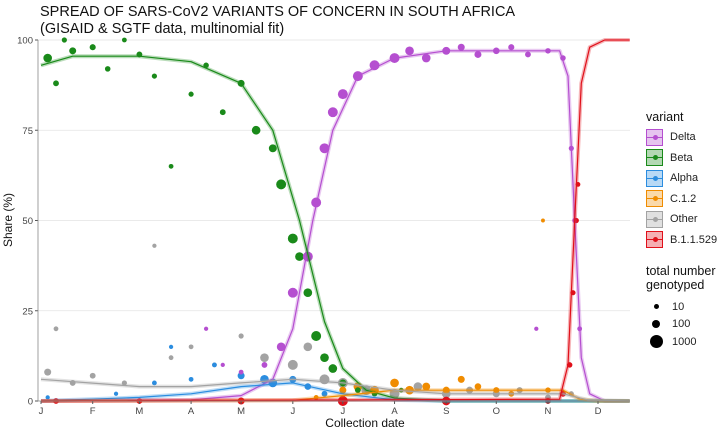 The width and height of the screenshot is (725, 435). I want to click on legend-item-other: Other, so click(681, 219).